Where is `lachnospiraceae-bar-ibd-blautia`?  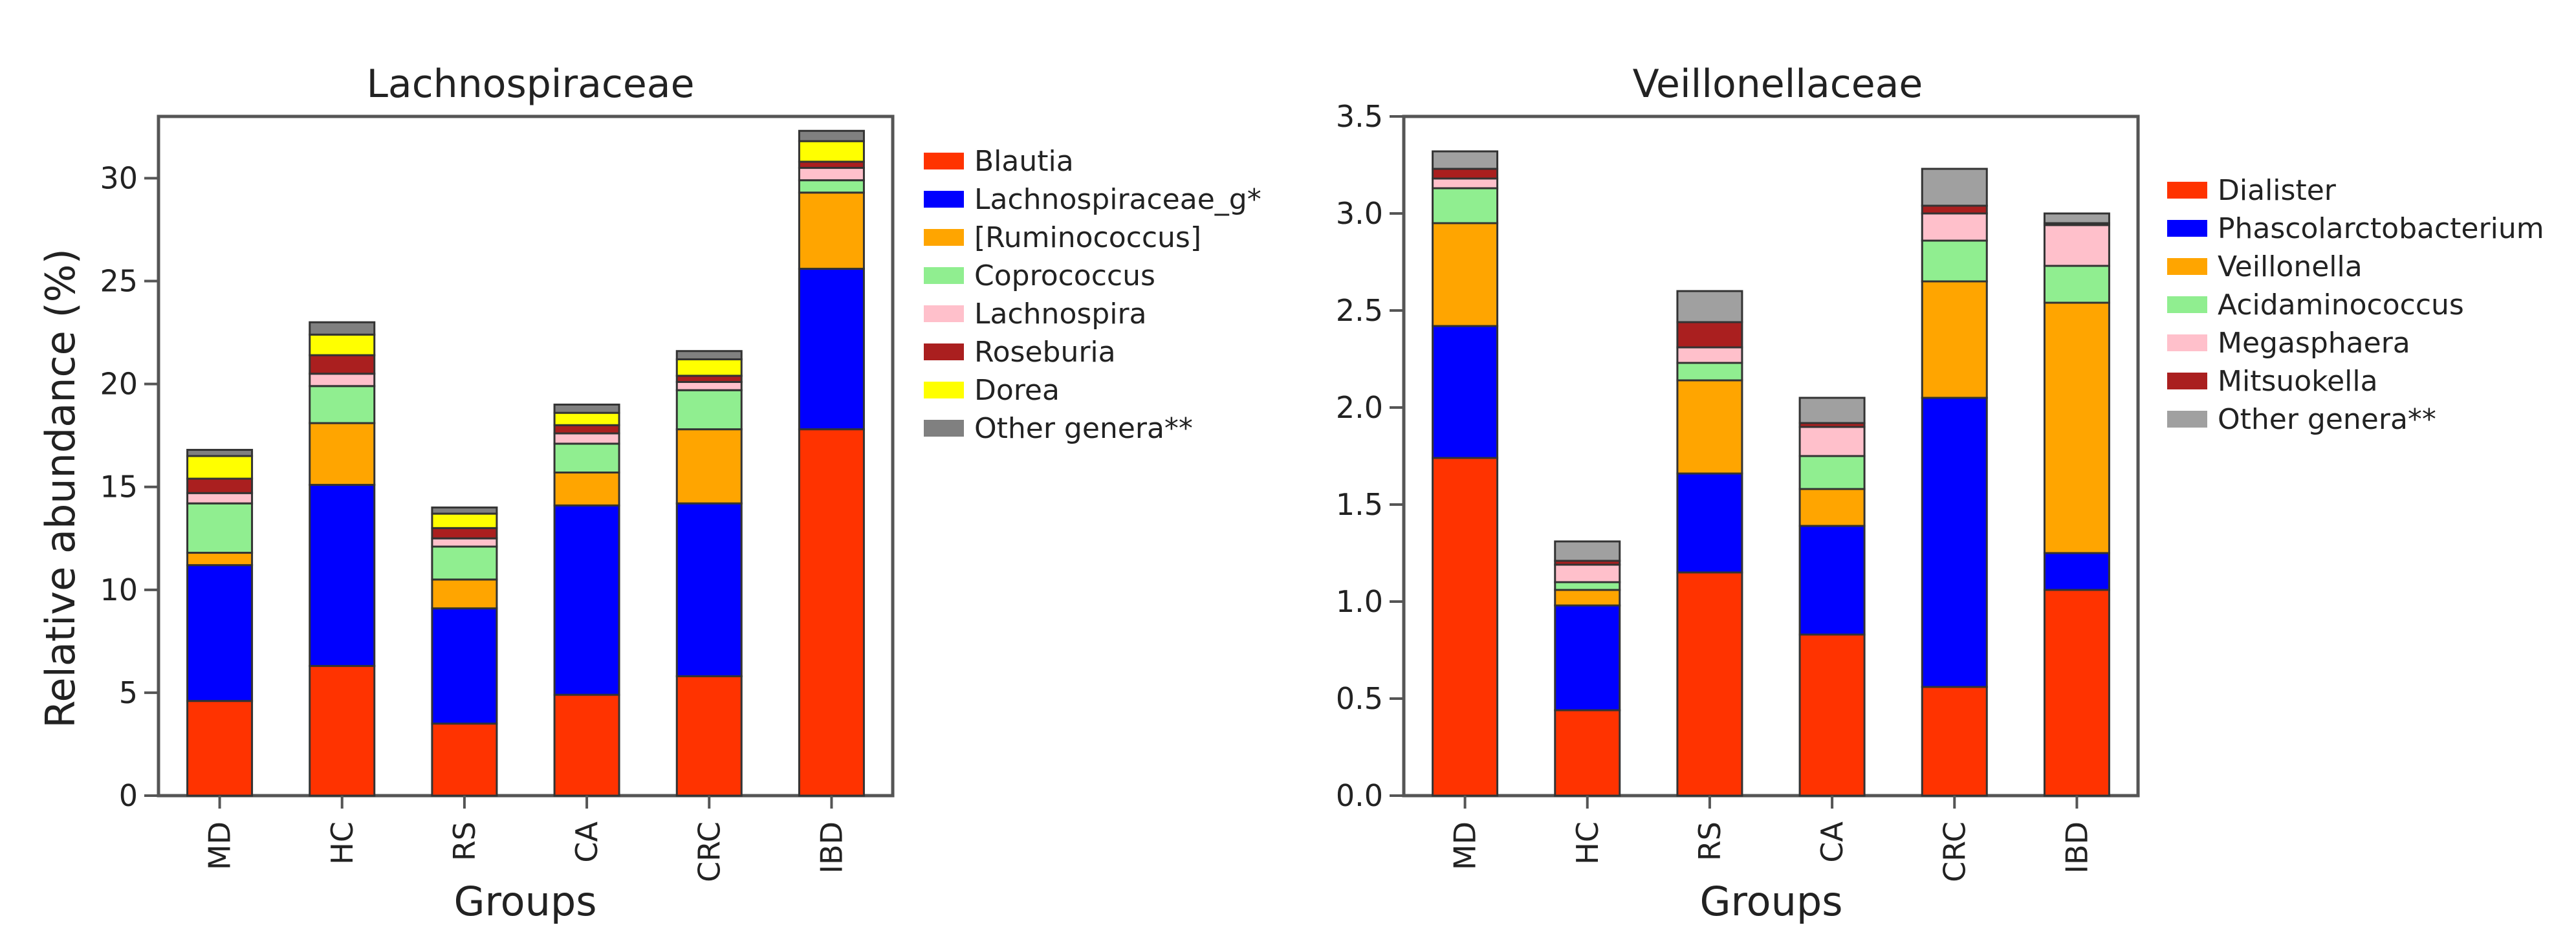 lachnospiraceae-bar-ibd-blautia is located at coordinates (831, 612).